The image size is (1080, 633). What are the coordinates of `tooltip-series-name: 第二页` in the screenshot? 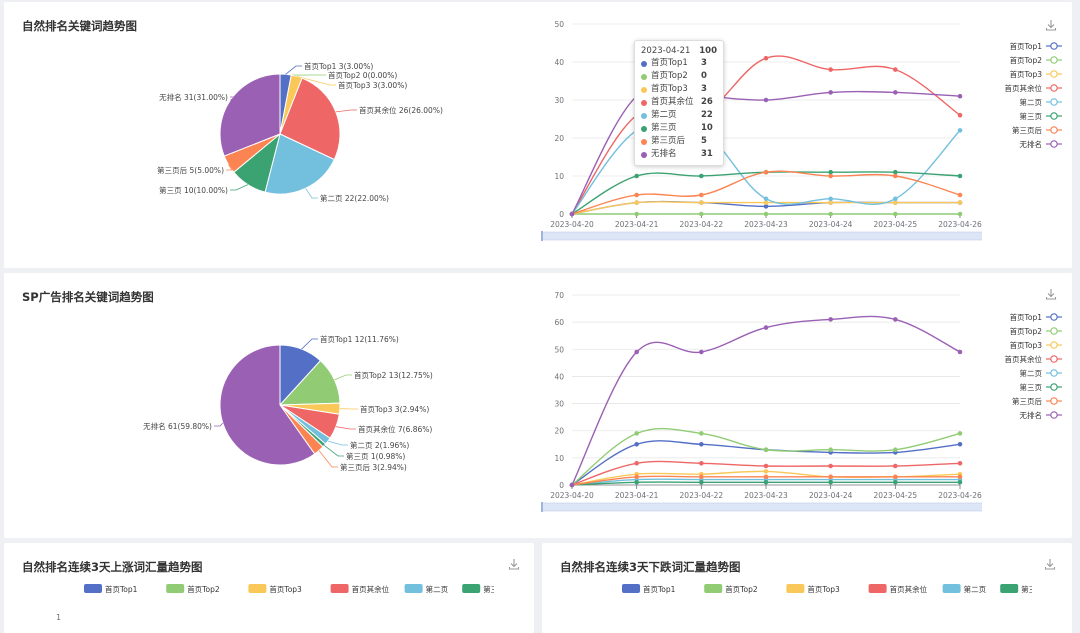 It's located at (676, 115).